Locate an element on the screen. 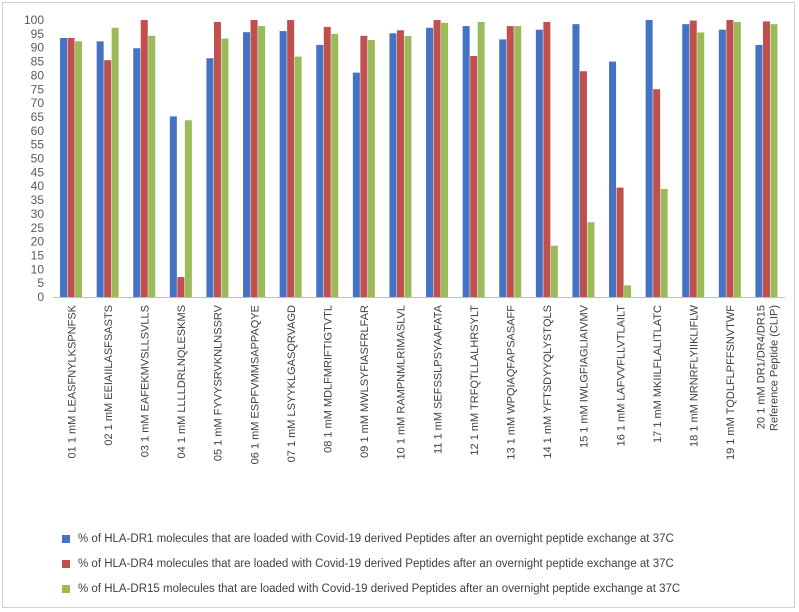  x-category-label: 19 1 mM TQDLFLPFFSNVTWF is located at coordinates (731, 382).